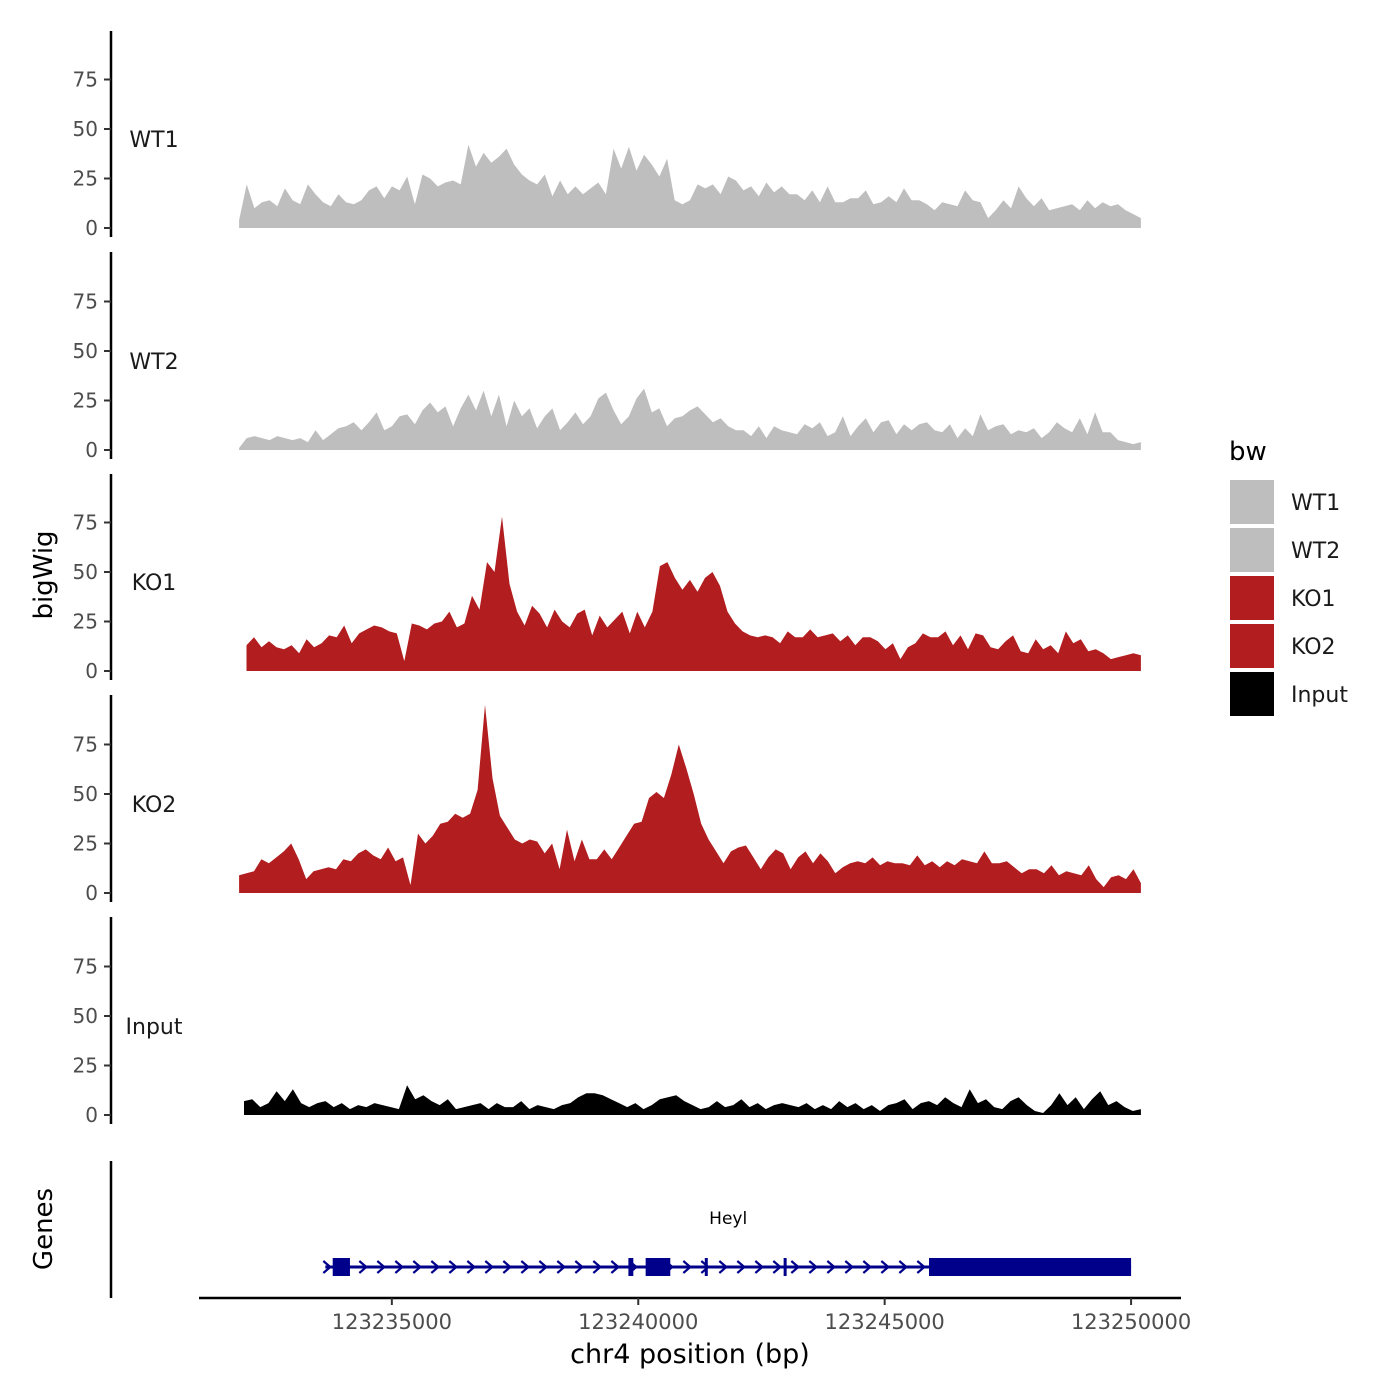  I want to click on legend-swatch-wt2, so click(1252, 550).